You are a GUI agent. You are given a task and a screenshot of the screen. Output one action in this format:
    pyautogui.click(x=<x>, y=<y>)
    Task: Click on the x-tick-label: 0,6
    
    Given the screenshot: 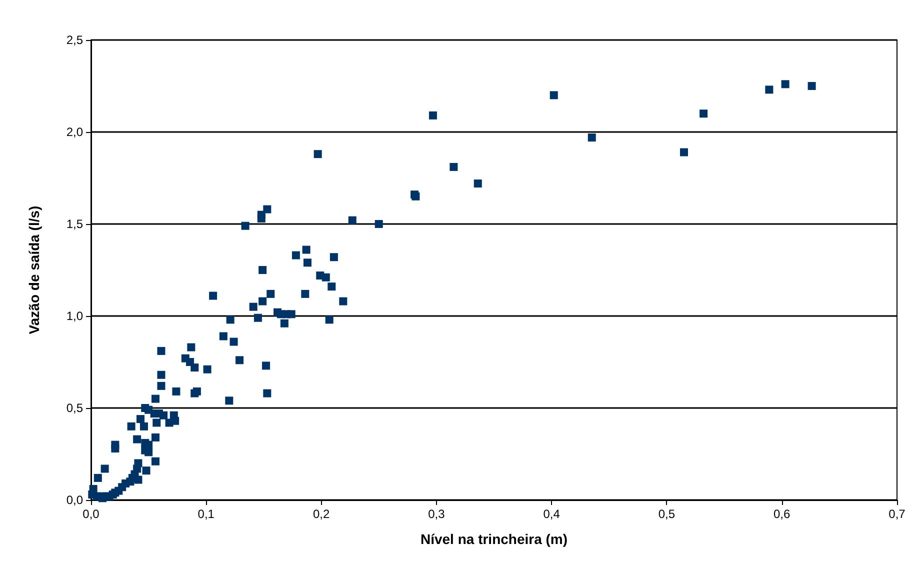 What is the action you would take?
    pyautogui.click(x=782, y=514)
    